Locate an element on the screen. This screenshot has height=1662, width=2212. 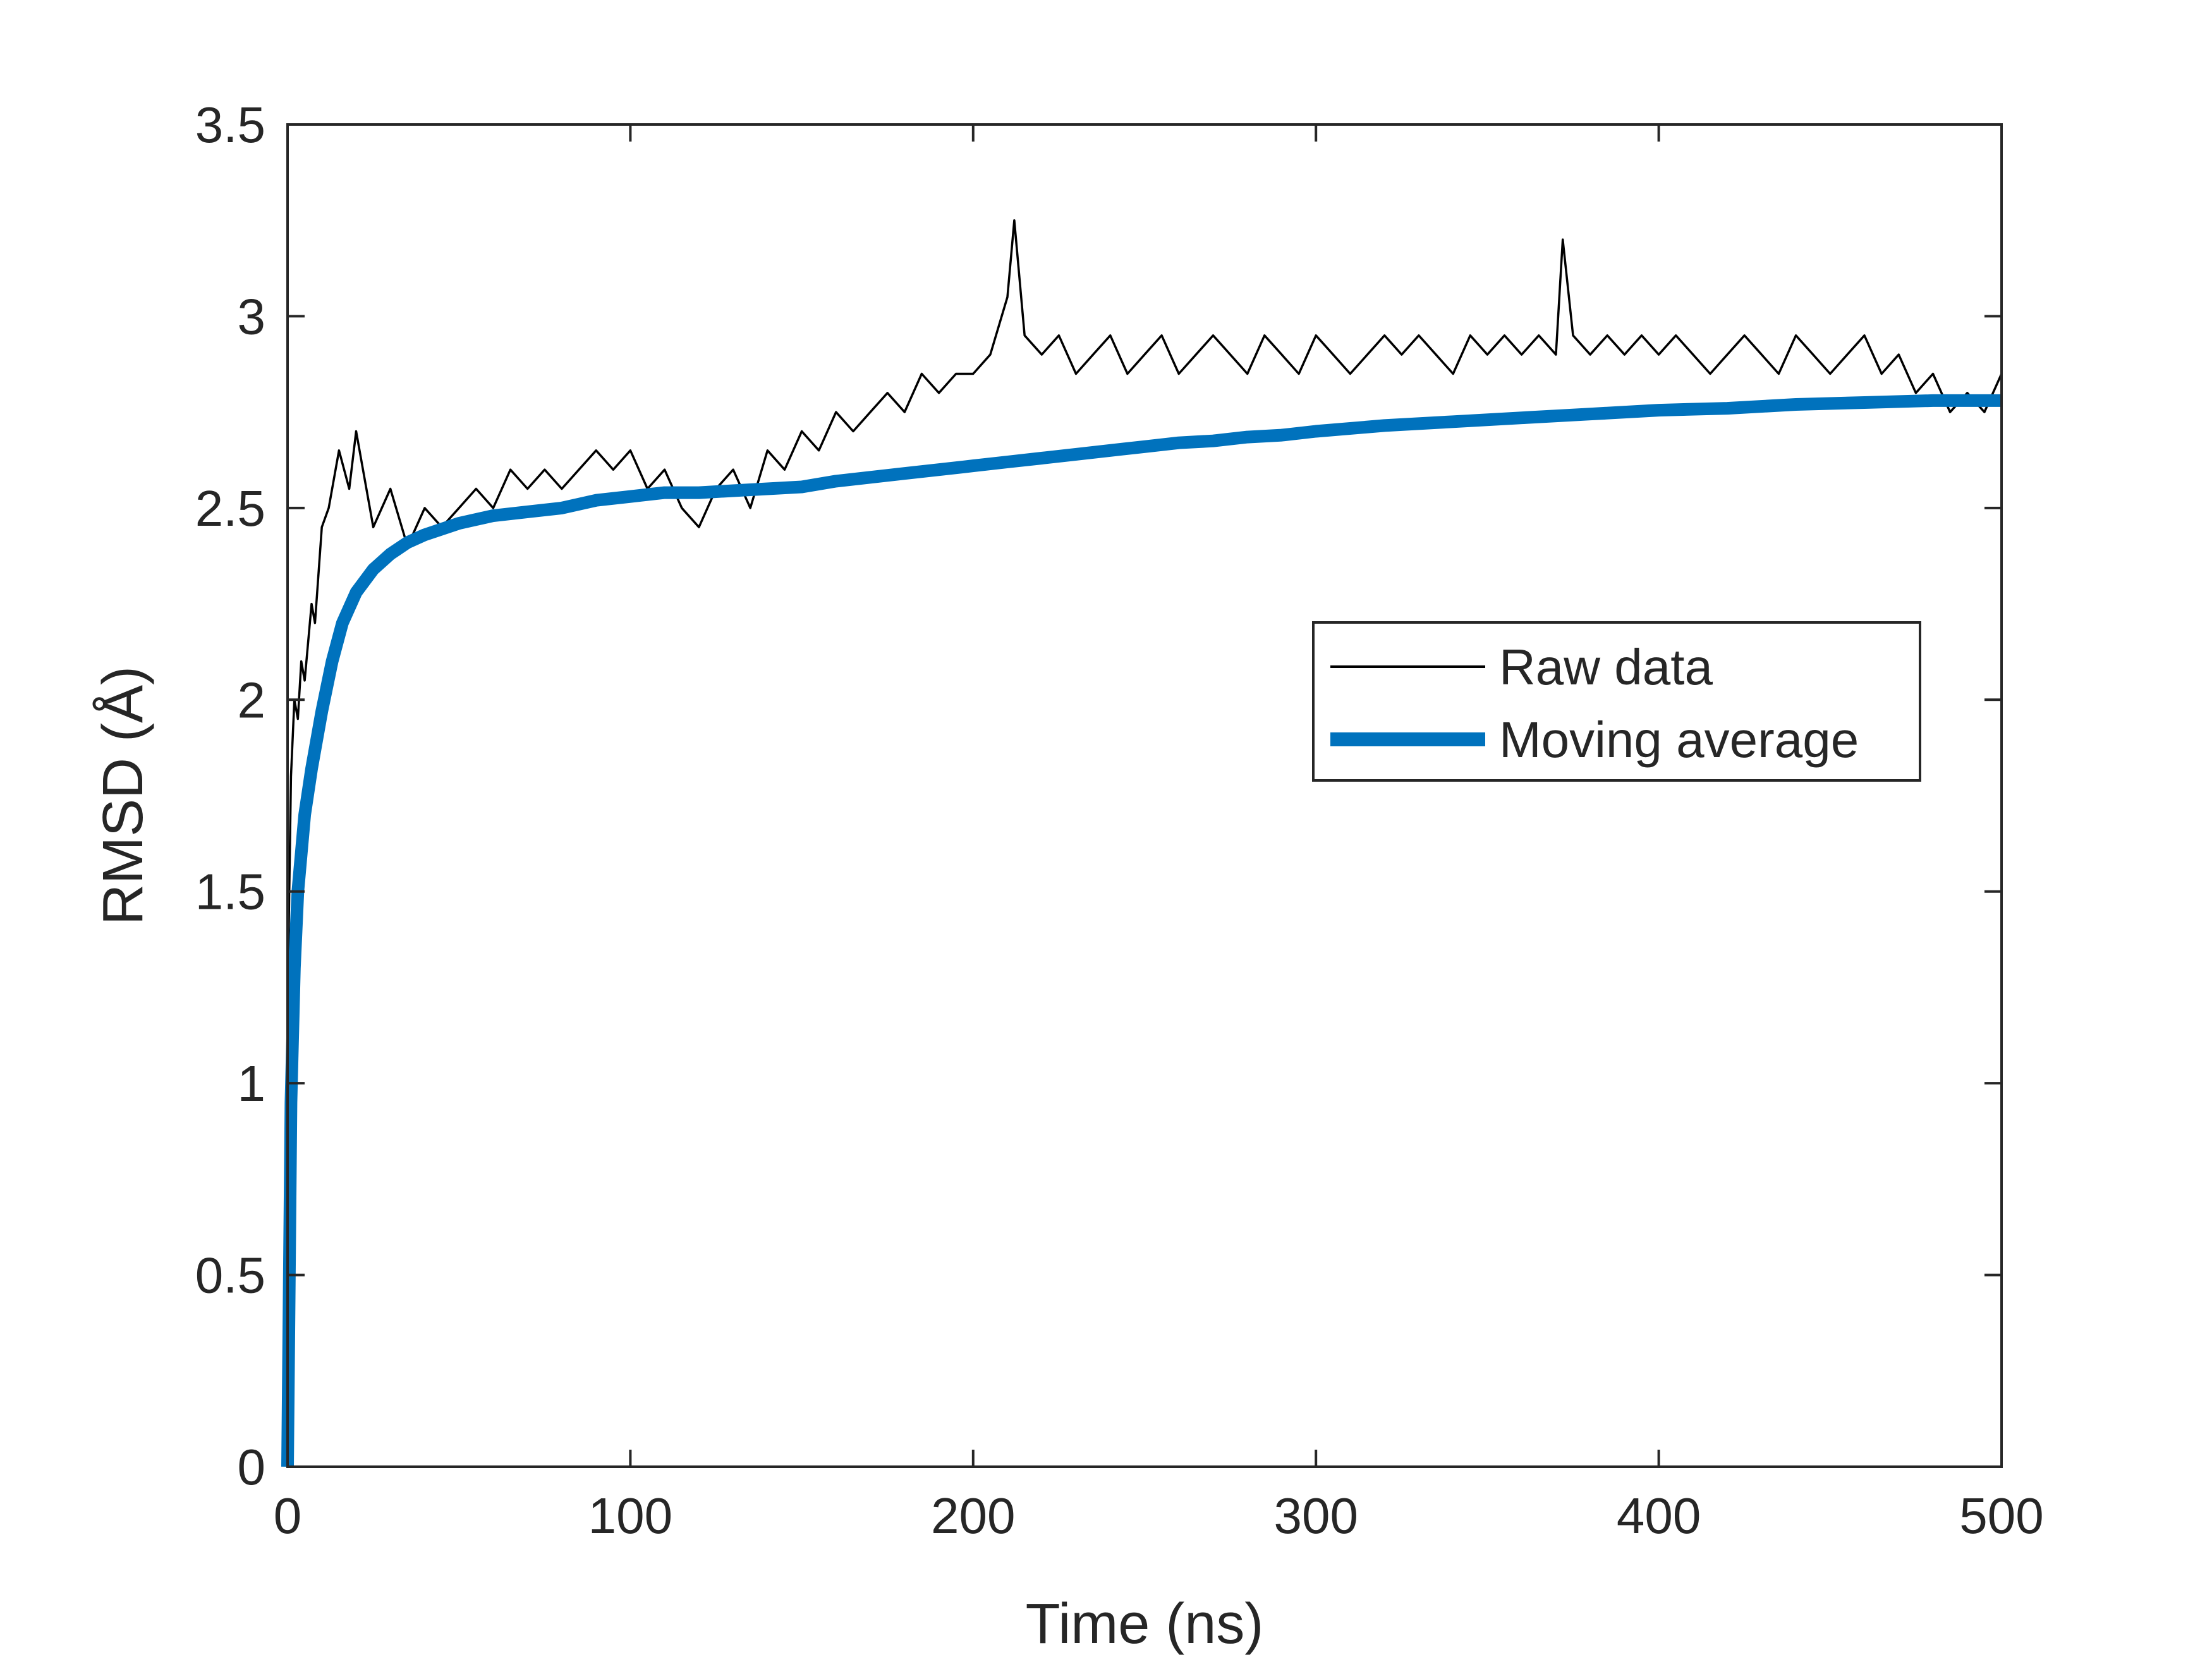
x-tick-label: 500 is located at coordinates (2001, 1516).